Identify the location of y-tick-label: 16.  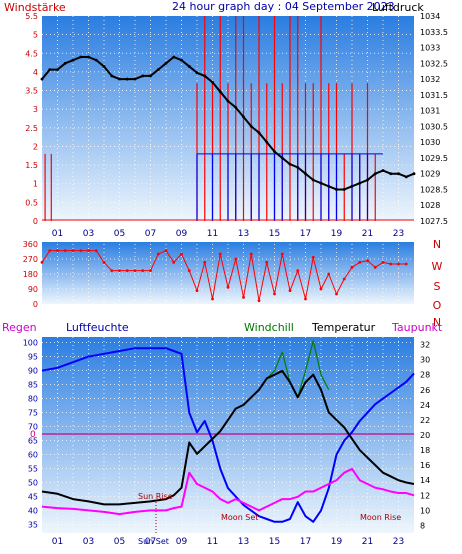
(425, 465).